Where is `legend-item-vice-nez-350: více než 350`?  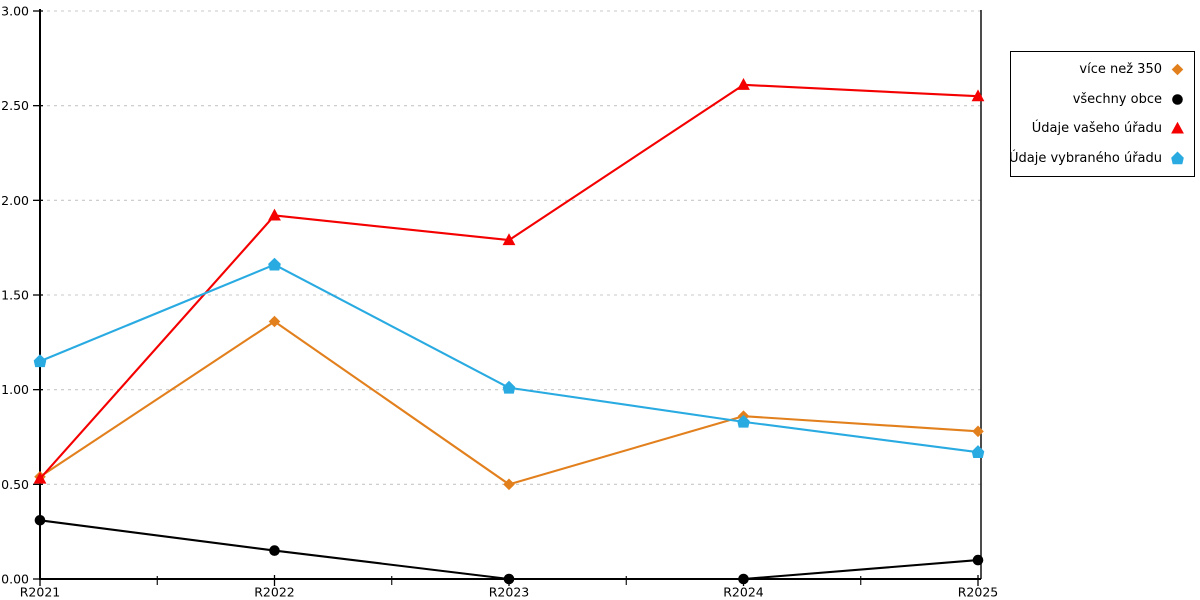 legend-item-vice-nez-350: více než 350 is located at coordinates (1100, 70).